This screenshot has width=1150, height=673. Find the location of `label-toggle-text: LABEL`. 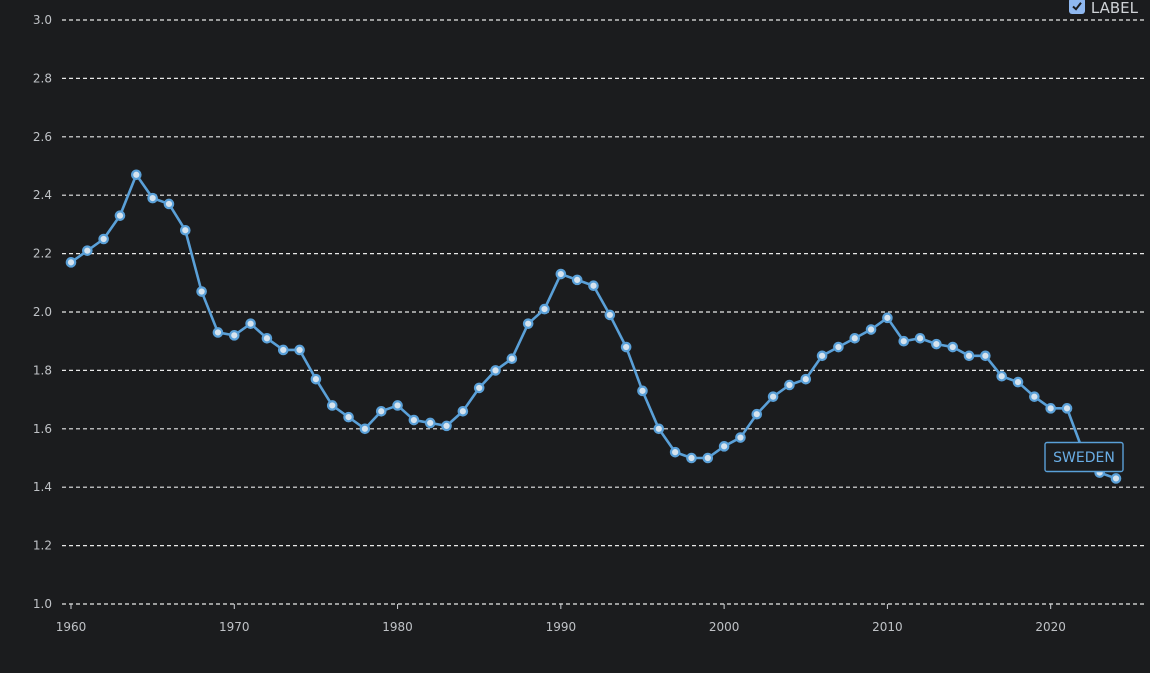

label-toggle-text: LABEL is located at coordinates (1114, 8).